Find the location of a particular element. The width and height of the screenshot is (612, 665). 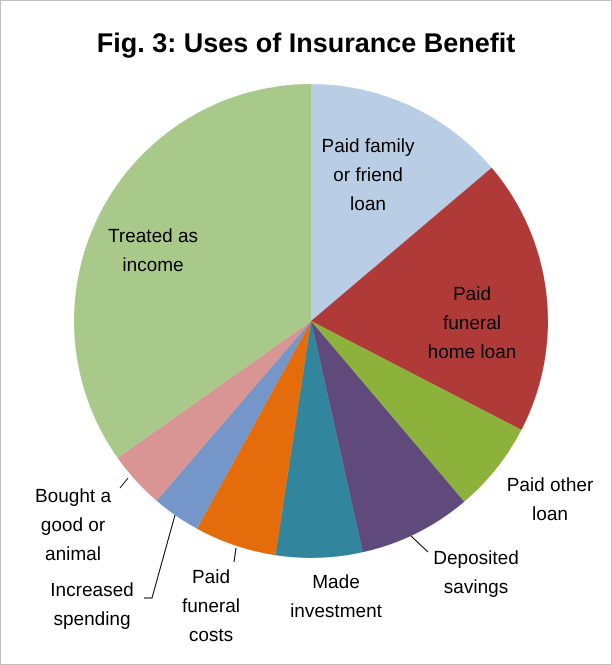

slice-label: Paid funeral costs is located at coordinates (211, 606).